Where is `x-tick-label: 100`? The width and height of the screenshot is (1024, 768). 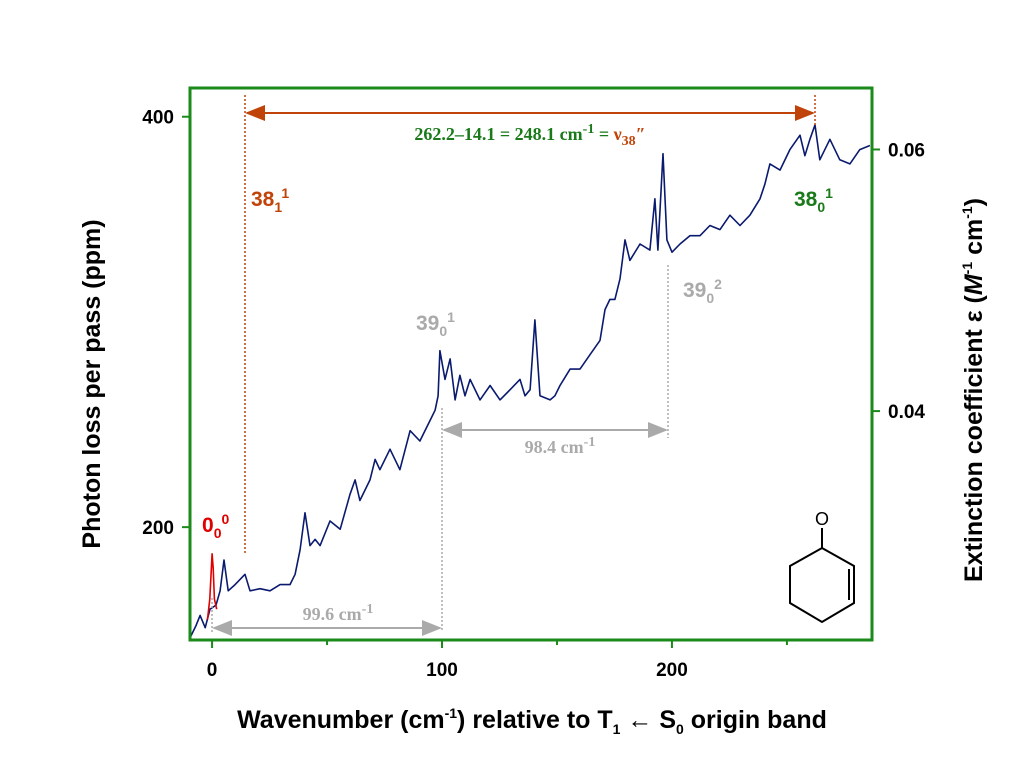
x-tick-label: 100 is located at coordinates (442, 670).